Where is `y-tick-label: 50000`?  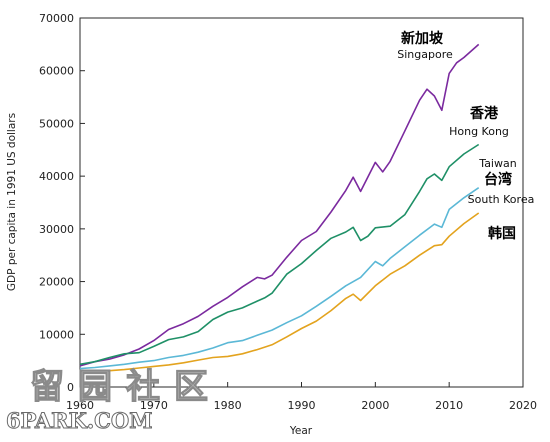
y-tick-label: 50000 is located at coordinates (56, 123).